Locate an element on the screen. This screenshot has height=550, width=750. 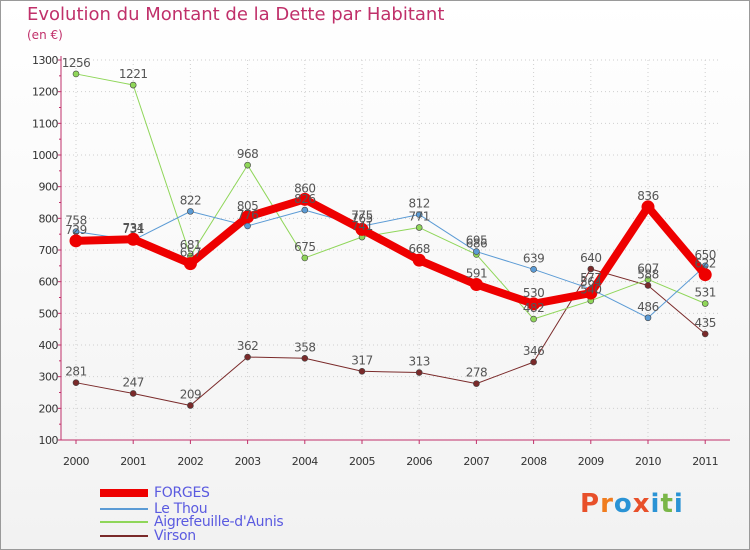
chart-unit: (en €) is located at coordinates (45, 35).